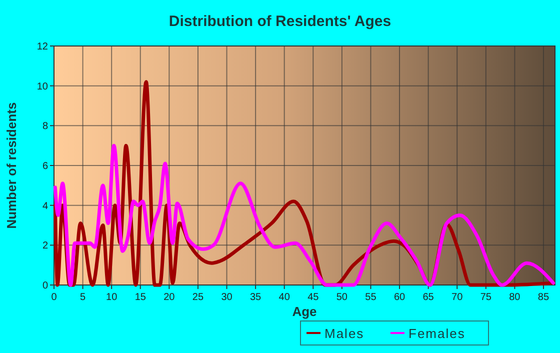 Image resolution: width=560 pixels, height=353 pixels. What do you see at coordinates (256, 297) in the screenshot?
I see `x-tick-label: 35` at bounding box center [256, 297].